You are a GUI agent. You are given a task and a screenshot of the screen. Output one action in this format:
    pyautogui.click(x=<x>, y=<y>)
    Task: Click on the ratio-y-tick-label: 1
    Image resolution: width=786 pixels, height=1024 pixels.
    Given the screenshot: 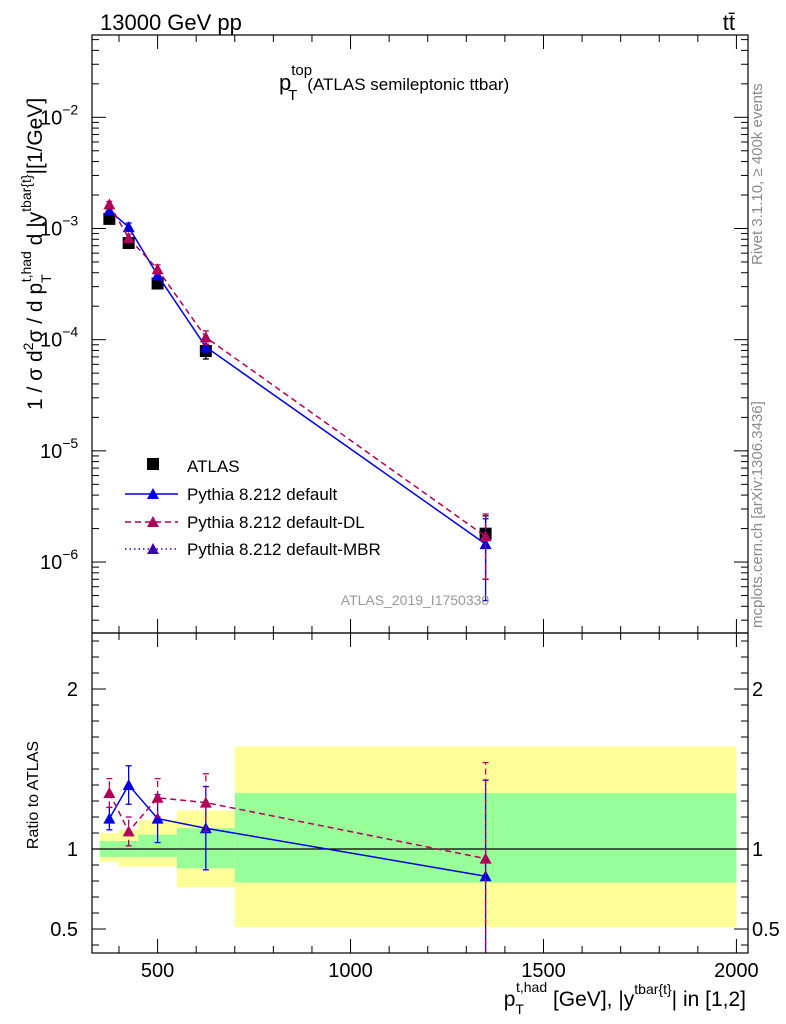 What is the action you would take?
    pyautogui.click(x=72, y=850)
    